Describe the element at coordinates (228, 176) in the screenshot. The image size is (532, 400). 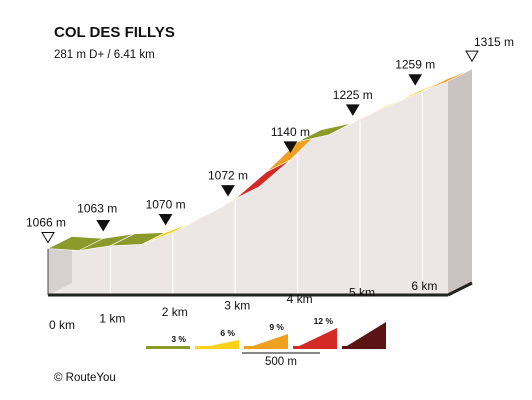
I see `elevation-label: 1072 m` at that location.